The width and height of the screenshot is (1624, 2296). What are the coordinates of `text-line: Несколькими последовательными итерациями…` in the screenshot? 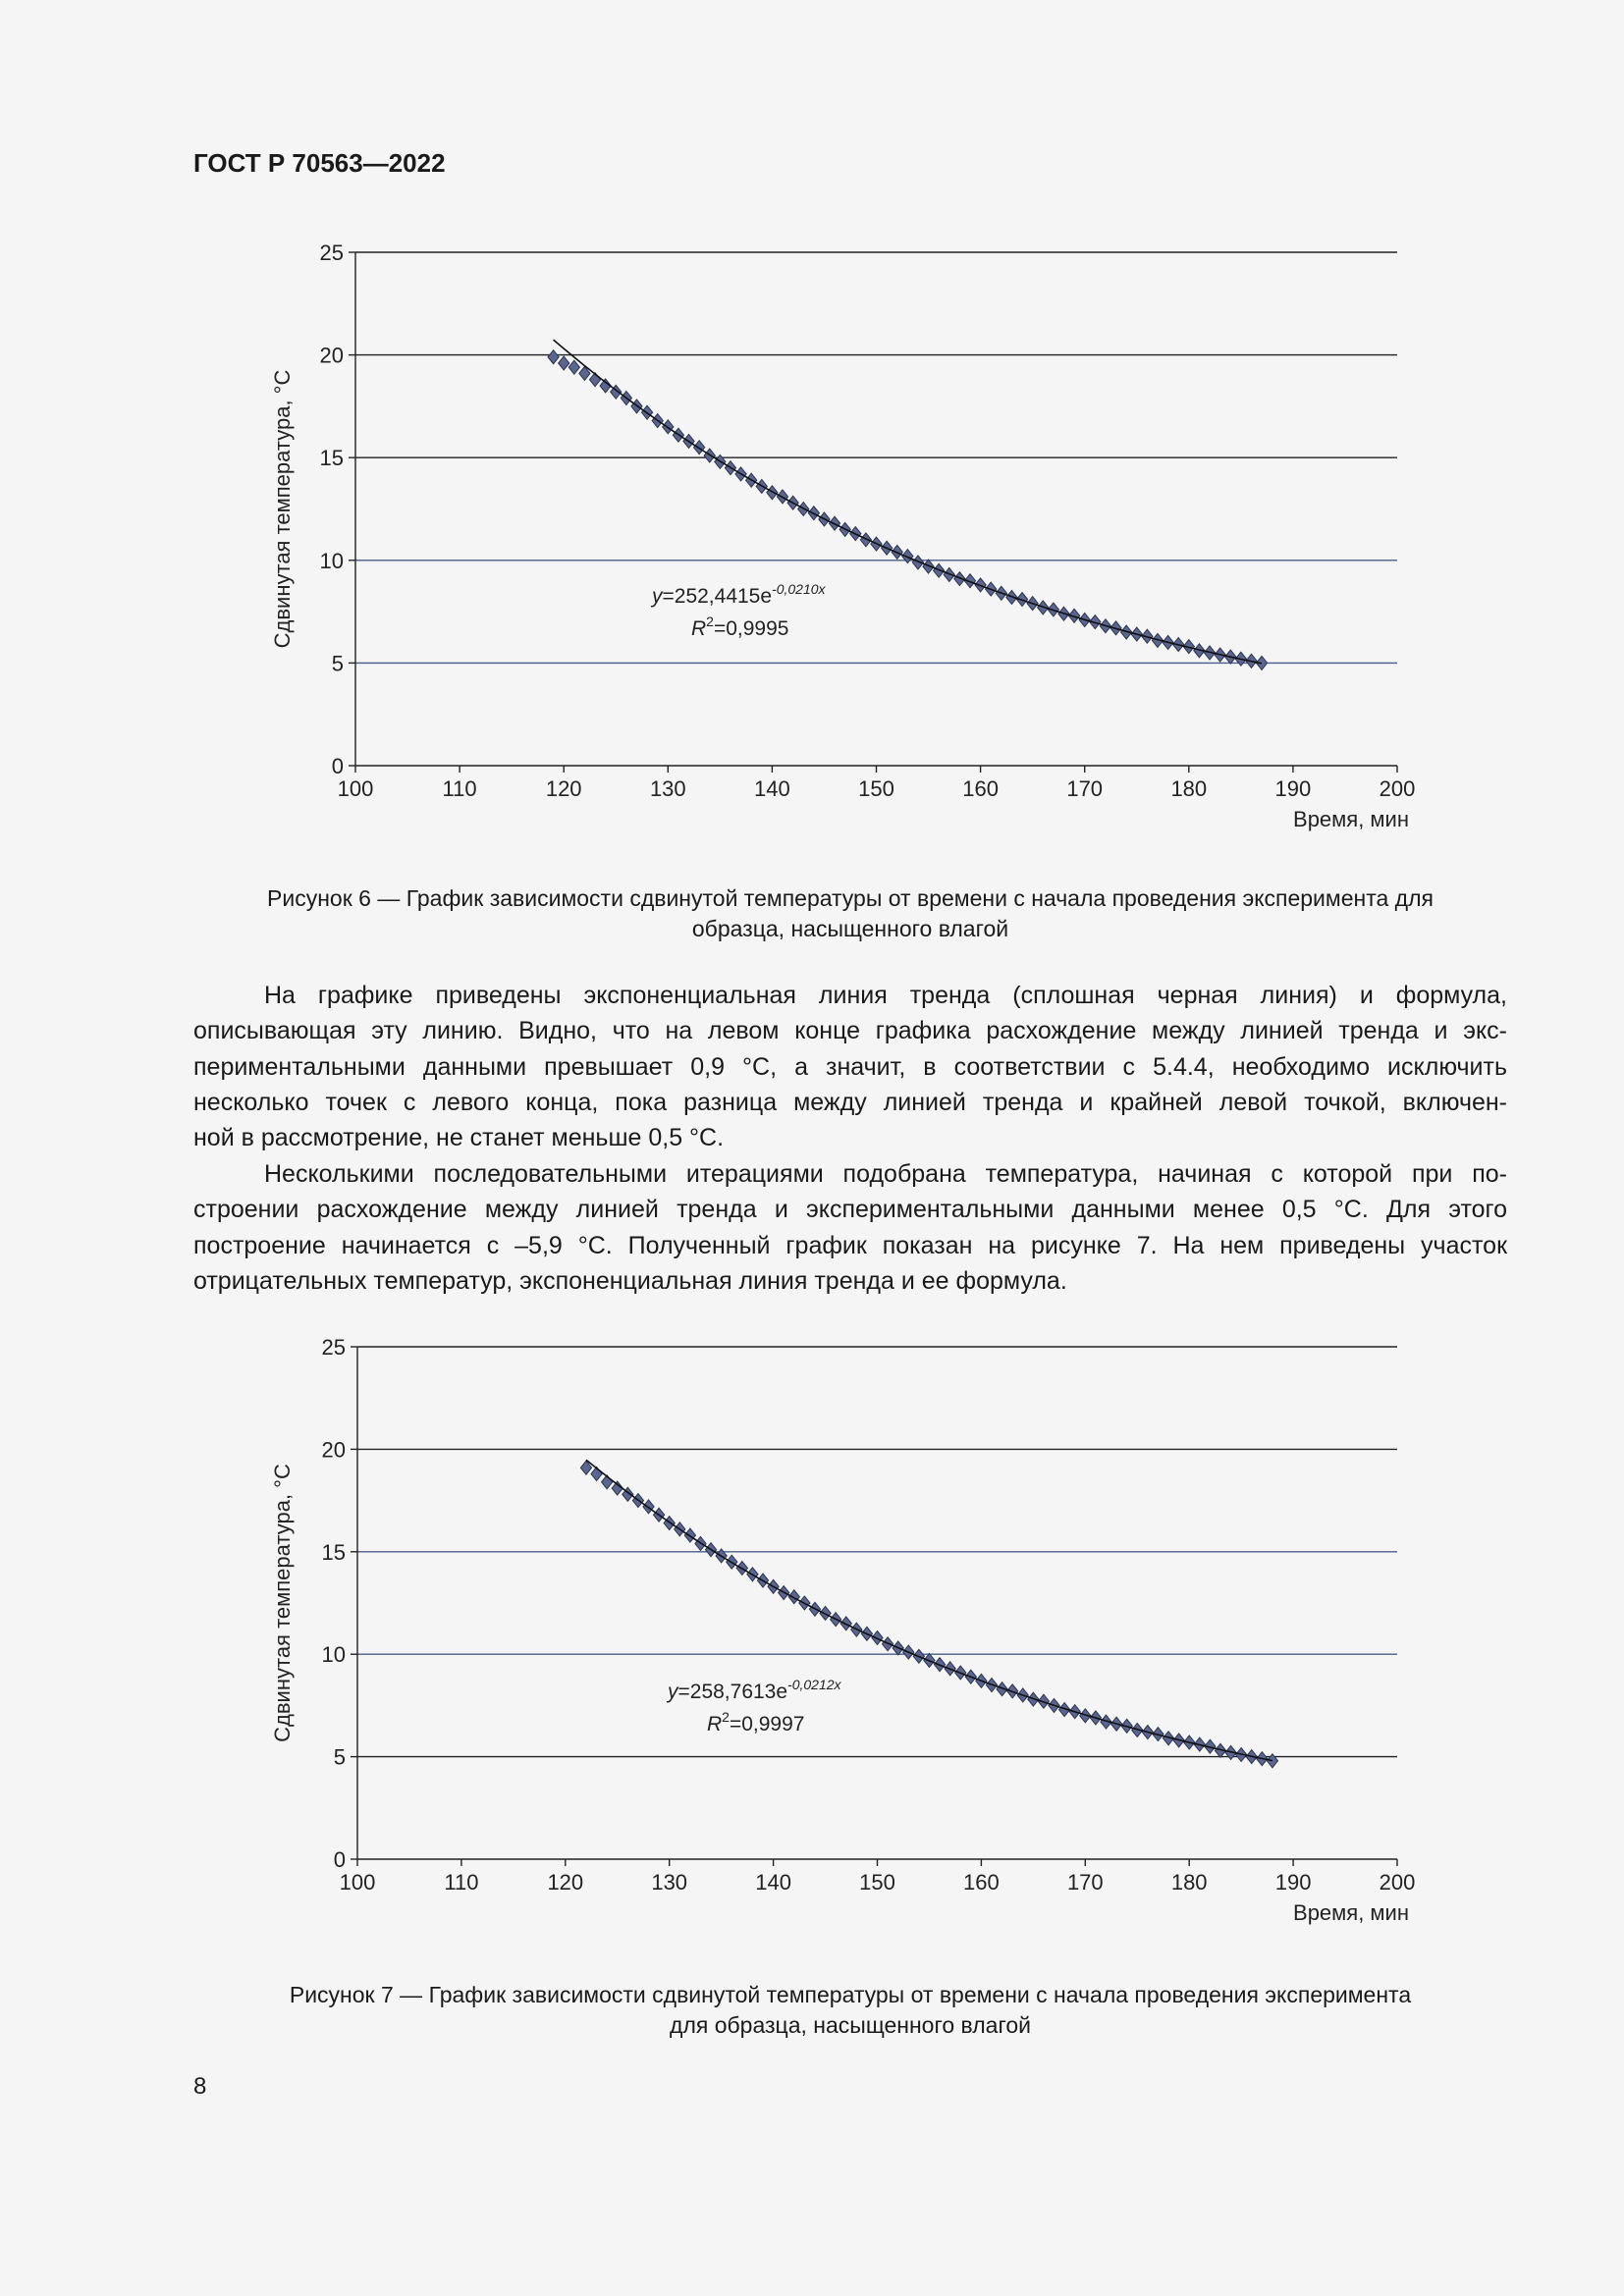 It's located at (885, 1174).